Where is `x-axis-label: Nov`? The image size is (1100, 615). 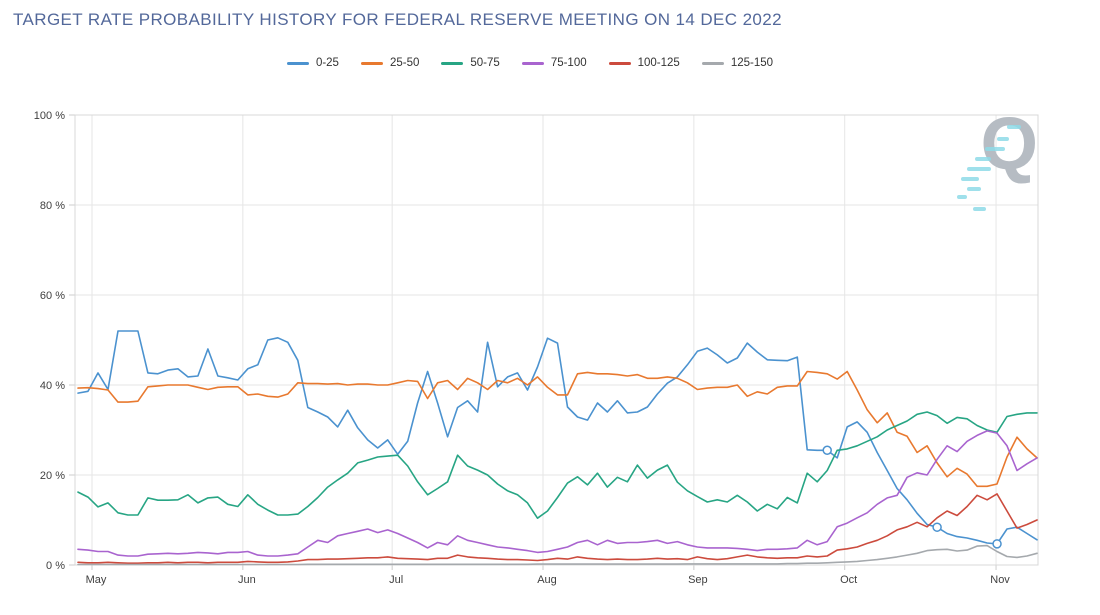 x-axis-label: Nov is located at coordinates (1000, 580).